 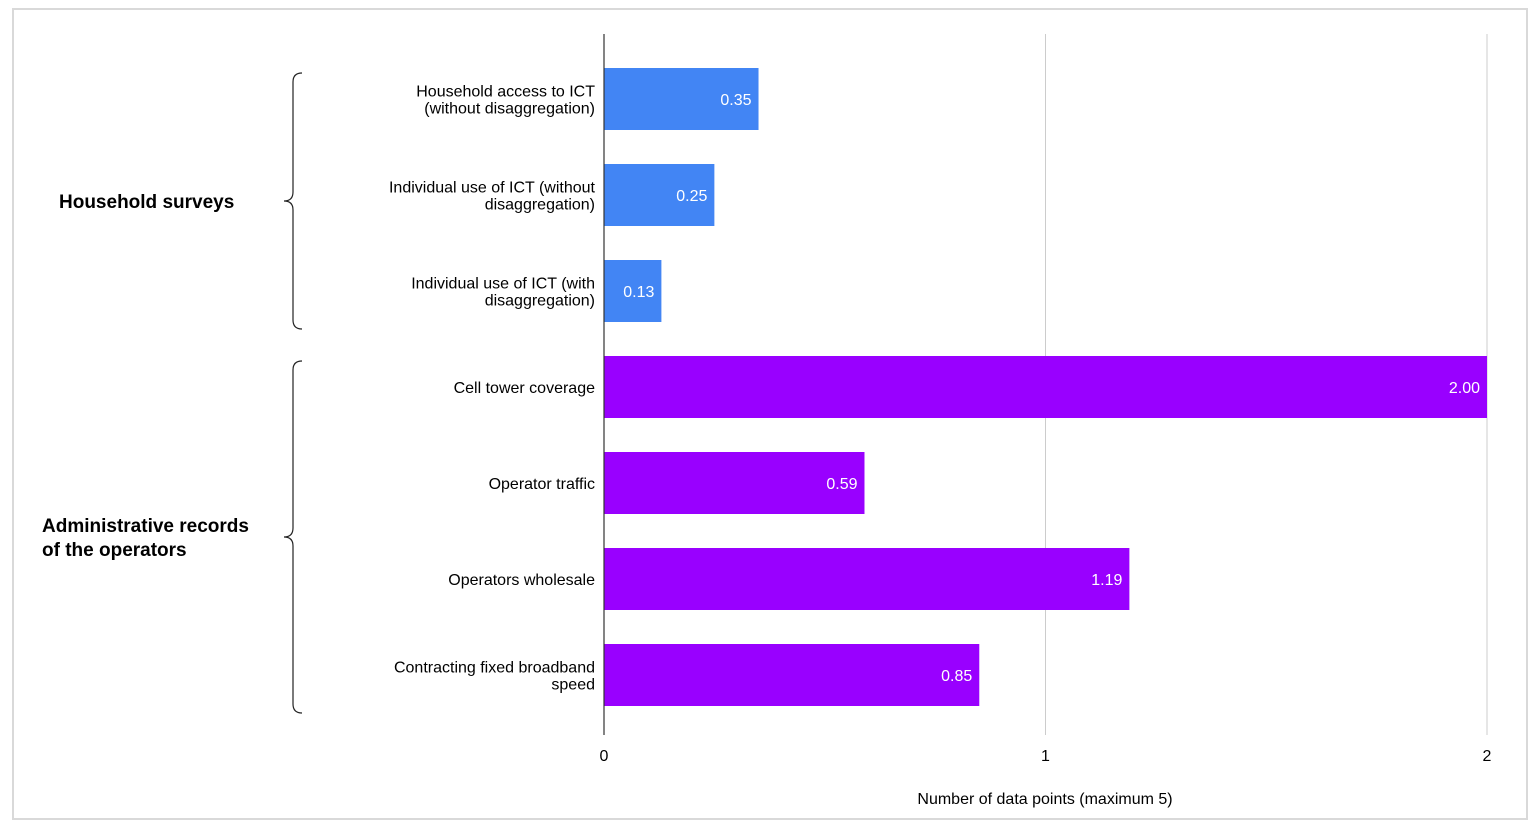 I want to click on category-label: (without disaggregation), so click(x=509, y=109).